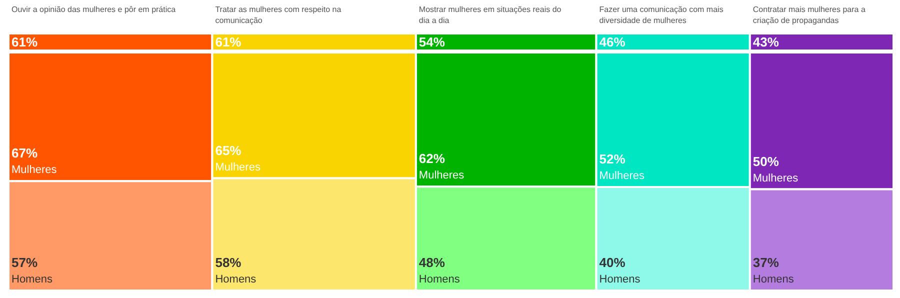 Image resolution: width=900 pixels, height=298 pixels. Describe the element at coordinates (432, 158) in the screenshot. I see `data-label: 62%` at that location.